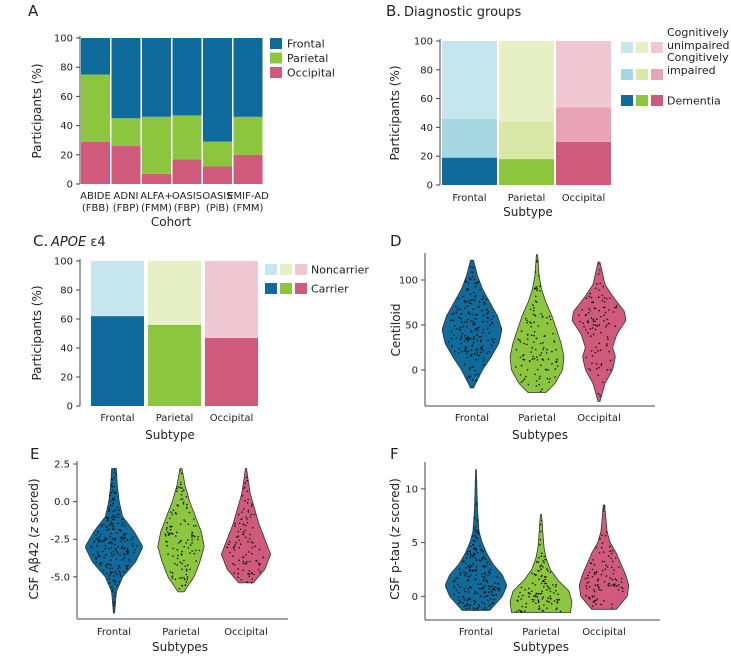 This screenshot has height=657, width=731. I want to click on panel-c-y-tick-label: 100, so click(63, 262).